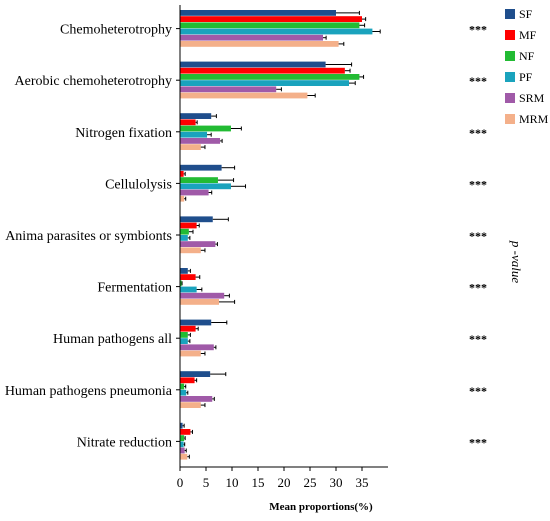 Image resolution: width=550 pixels, height=521 pixels. Describe the element at coordinates (123, 133) in the screenshot. I see `category-label-2: Nitrogen fixation` at that location.